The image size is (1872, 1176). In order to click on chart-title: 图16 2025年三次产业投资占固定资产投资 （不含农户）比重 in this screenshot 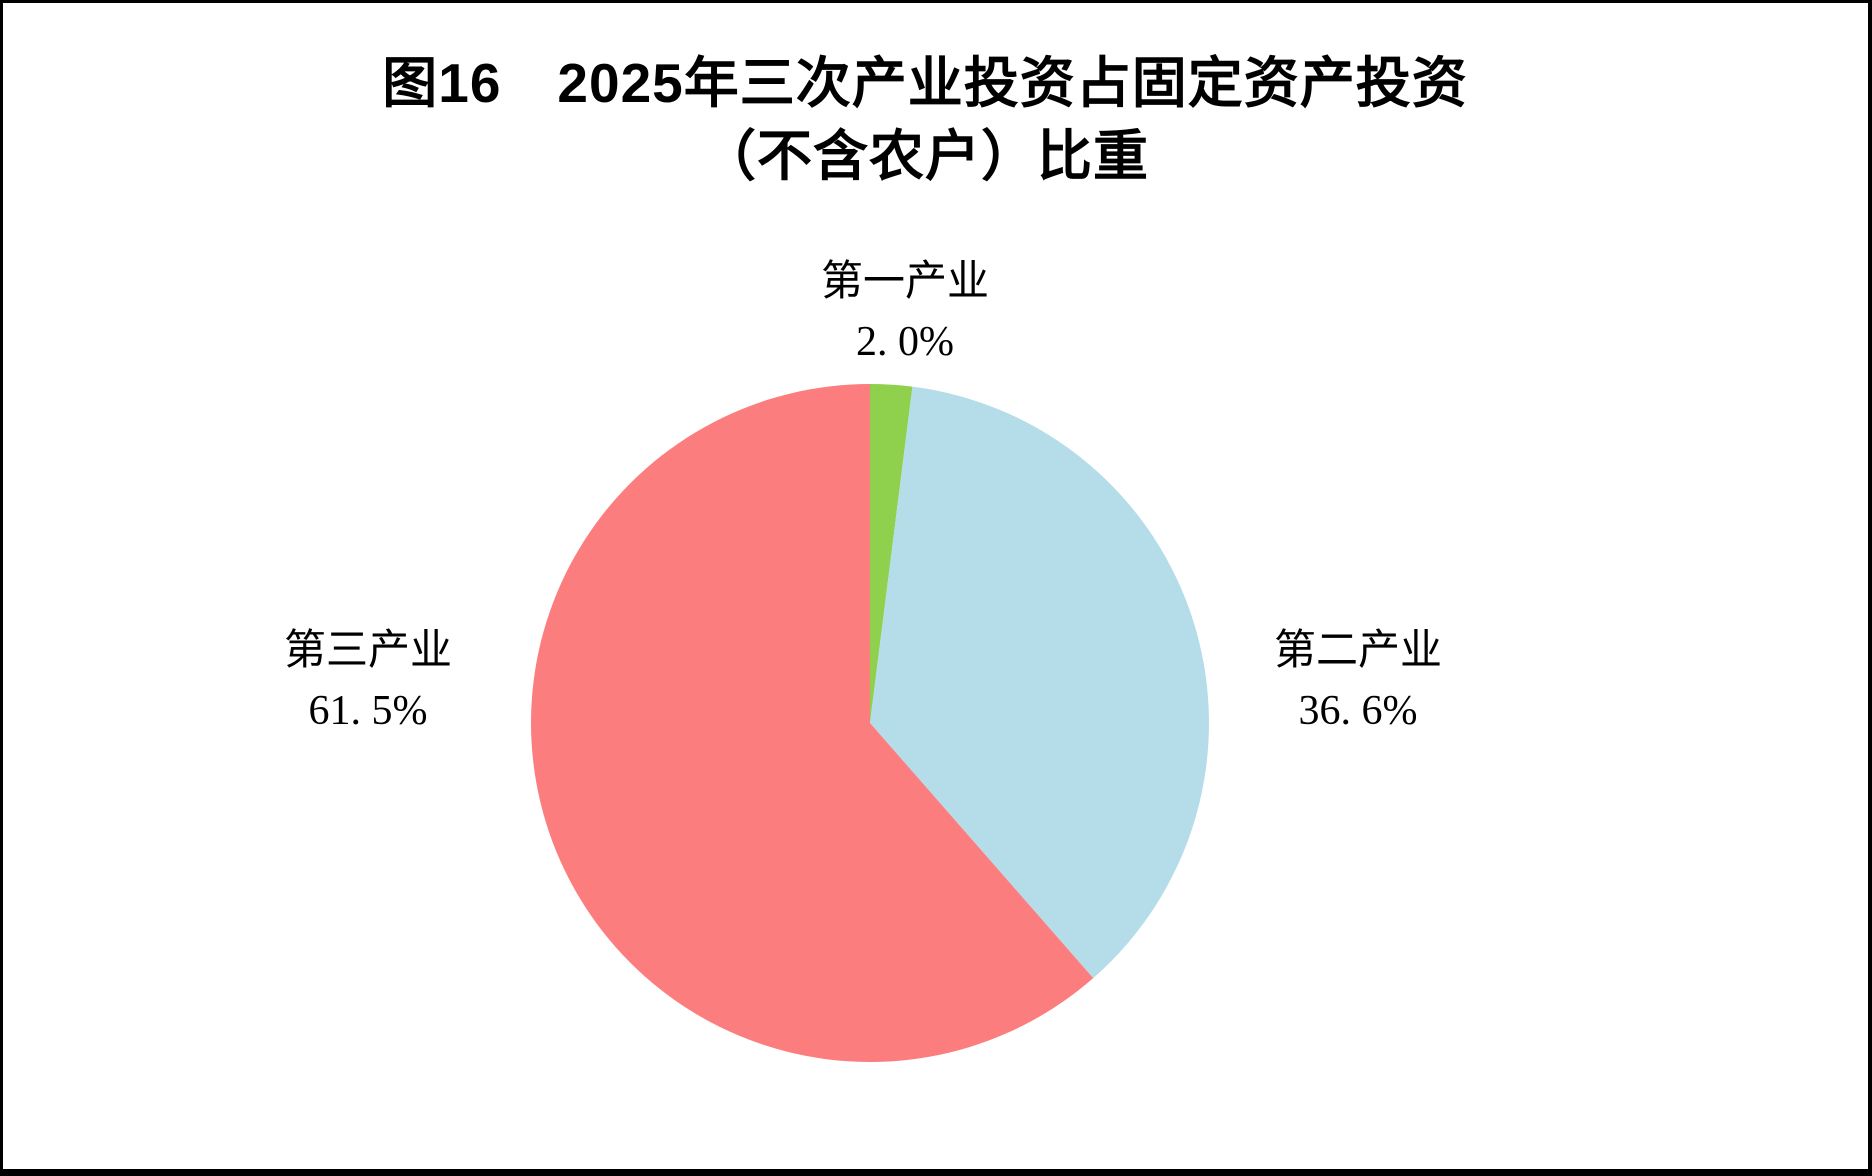, I will do `click(925, 120)`.